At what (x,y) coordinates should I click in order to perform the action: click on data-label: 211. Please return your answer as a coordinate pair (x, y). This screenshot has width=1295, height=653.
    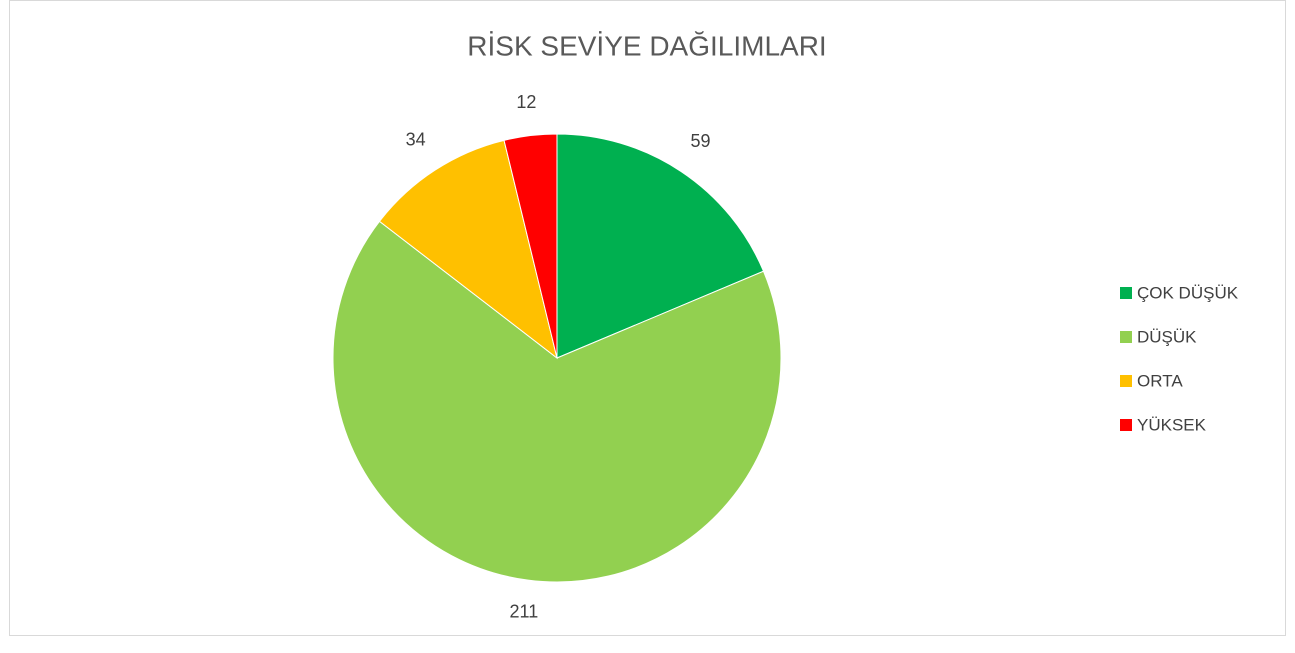
    Looking at the image, I should click on (524, 611).